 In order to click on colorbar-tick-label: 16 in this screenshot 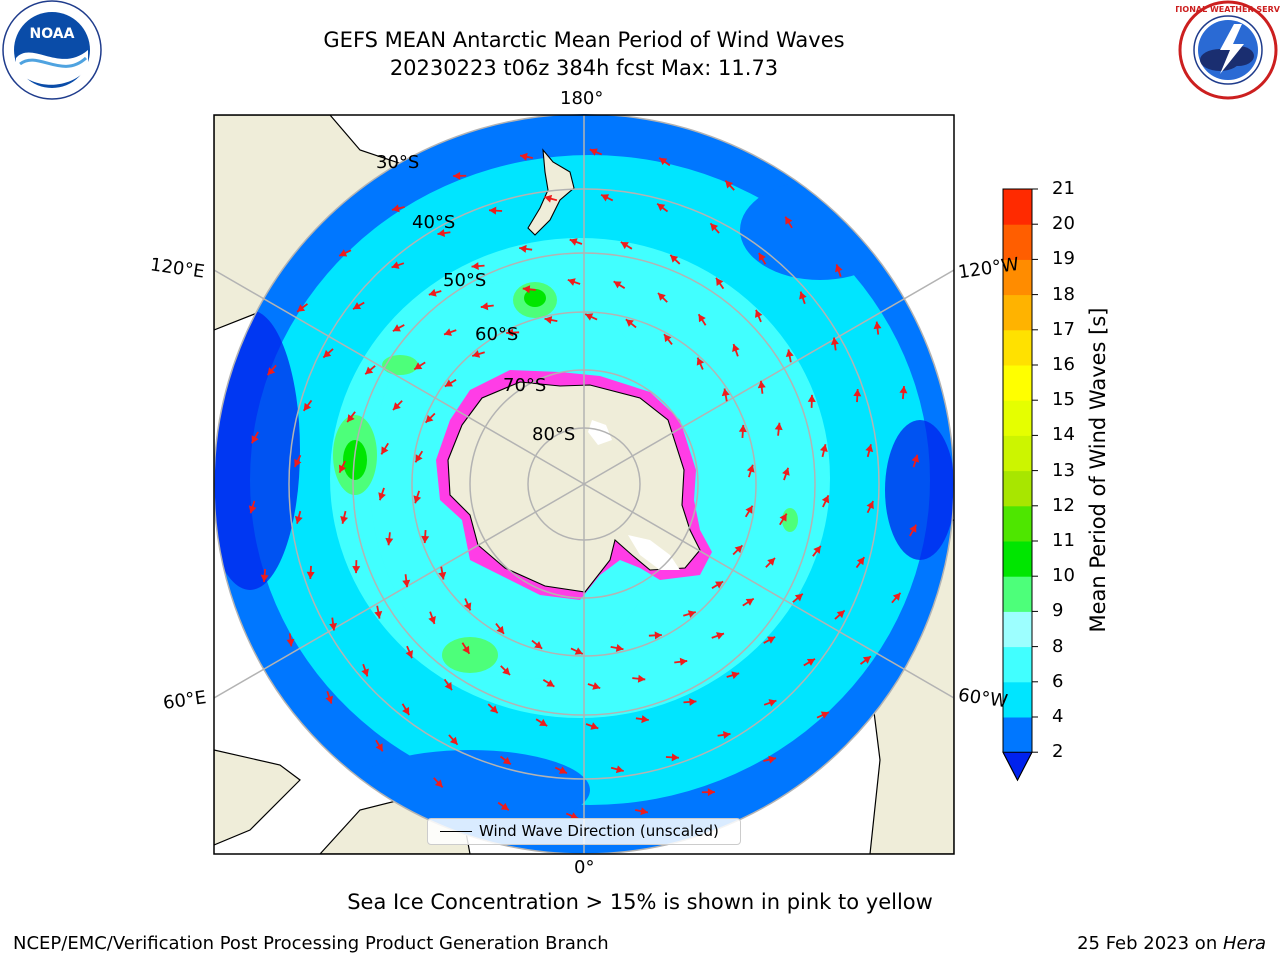, I will do `click(1063, 364)`.